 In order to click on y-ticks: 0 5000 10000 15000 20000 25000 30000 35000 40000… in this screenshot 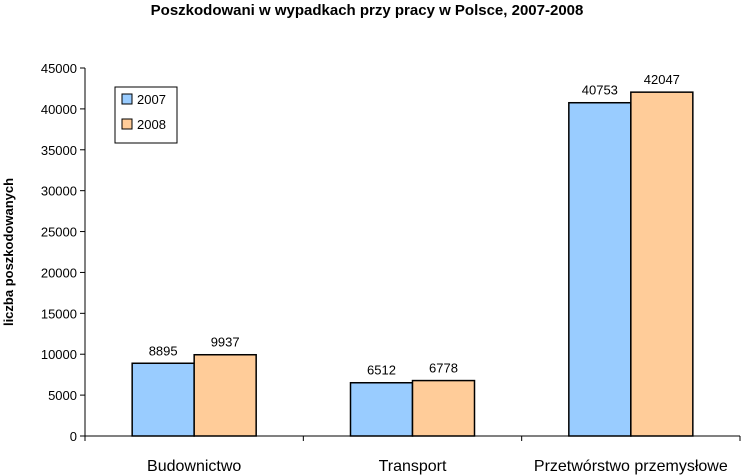, I will do `click(63, 252)`.